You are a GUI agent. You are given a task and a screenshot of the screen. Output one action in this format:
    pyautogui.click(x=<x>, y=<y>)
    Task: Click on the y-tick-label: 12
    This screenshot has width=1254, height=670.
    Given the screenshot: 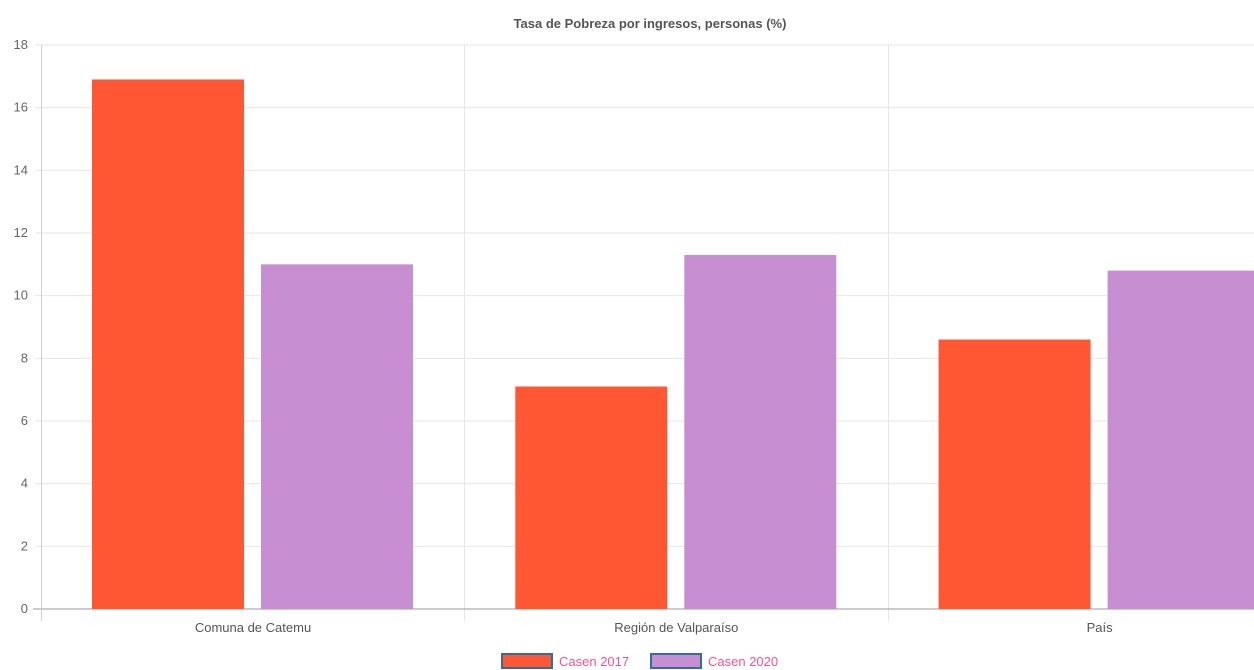 What is the action you would take?
    pyautogui.click(x=21, y=232)
    